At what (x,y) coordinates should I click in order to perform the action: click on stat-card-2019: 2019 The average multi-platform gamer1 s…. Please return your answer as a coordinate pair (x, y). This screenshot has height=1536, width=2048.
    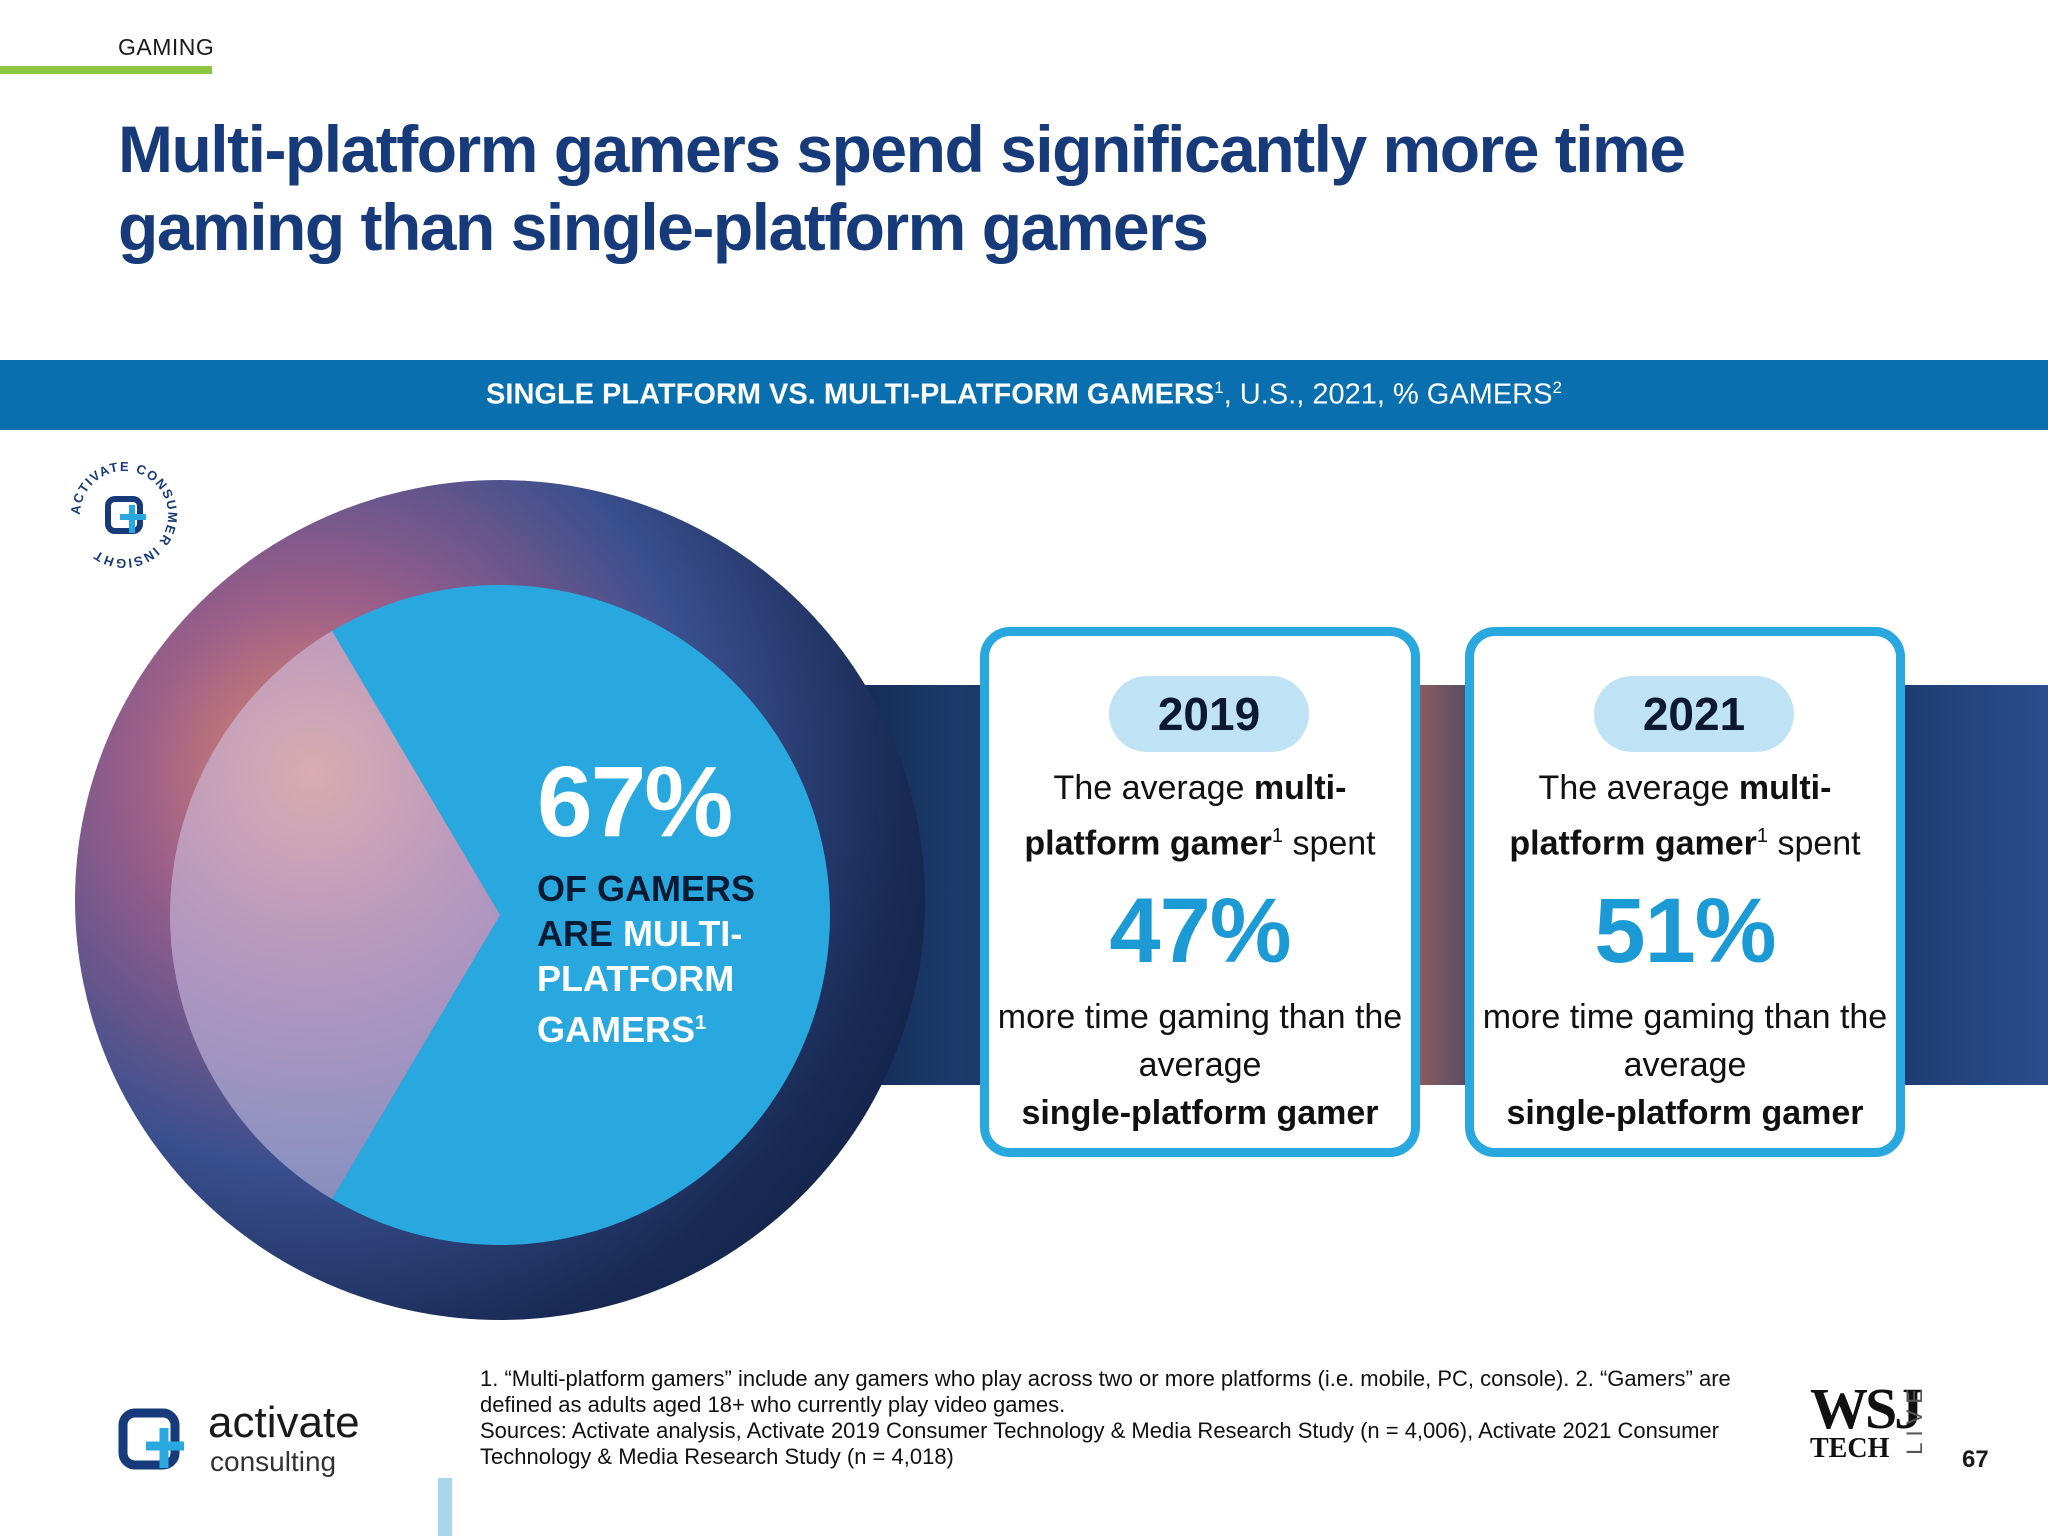
    Looking at the image, I should click on (1200, 892).